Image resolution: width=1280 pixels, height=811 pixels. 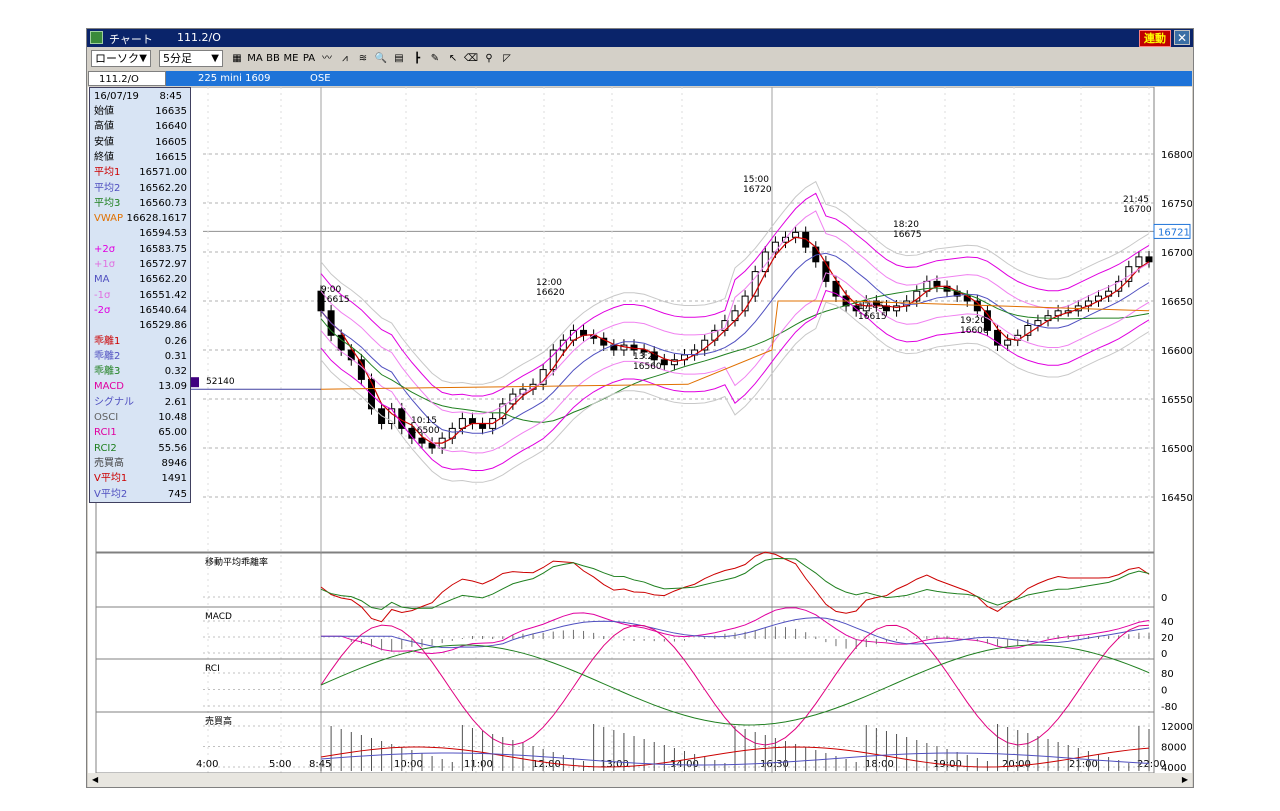 I want to click on price-tick-label: 16750, so click(x=1176, y=204).